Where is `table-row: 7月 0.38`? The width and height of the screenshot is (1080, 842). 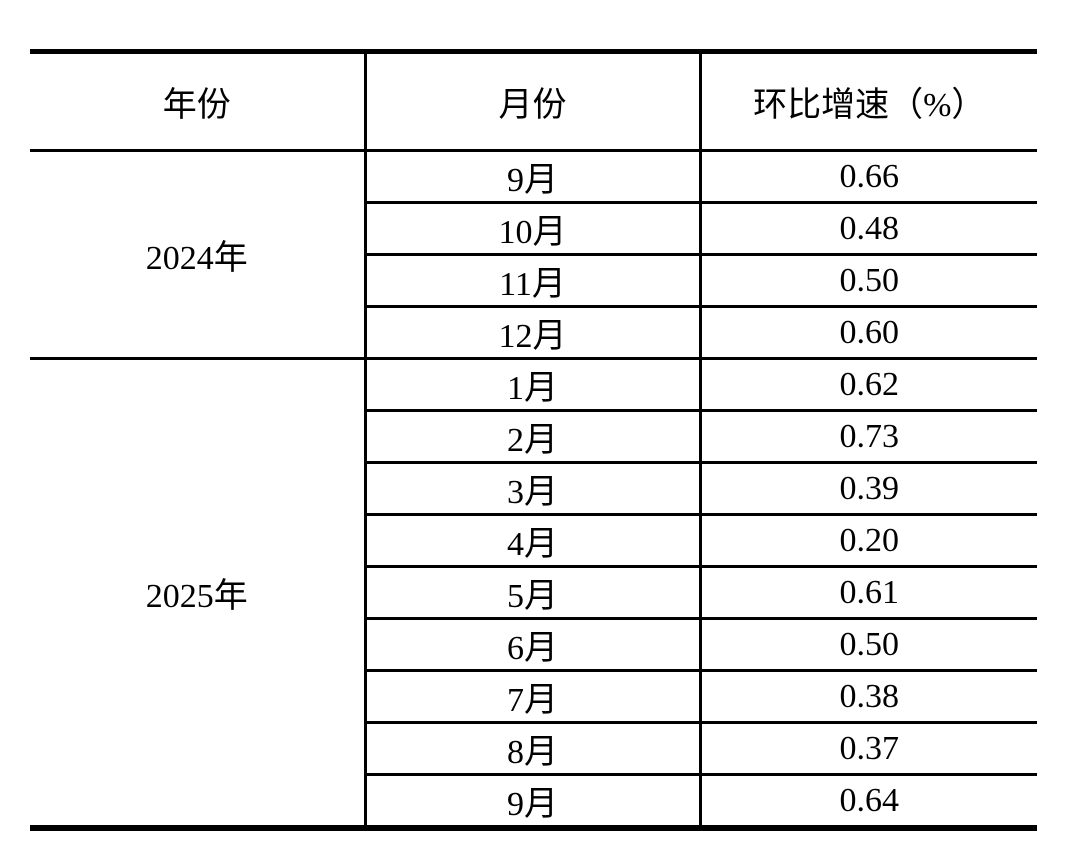 table-row: 7月 0.38 is located at coordinates (533, 697).